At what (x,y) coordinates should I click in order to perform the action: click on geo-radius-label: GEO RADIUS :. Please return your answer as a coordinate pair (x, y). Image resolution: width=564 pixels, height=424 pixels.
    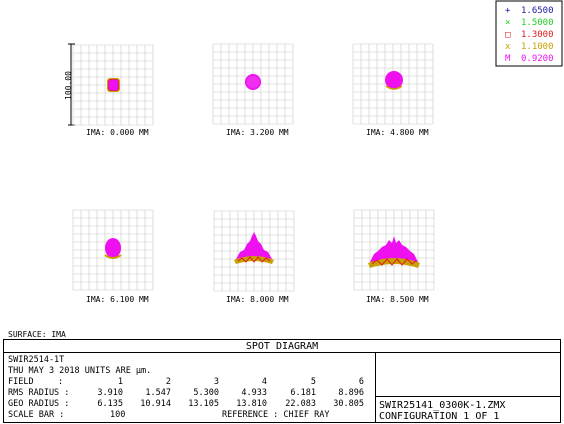
    Looking at the image, I should click on (38, 404).